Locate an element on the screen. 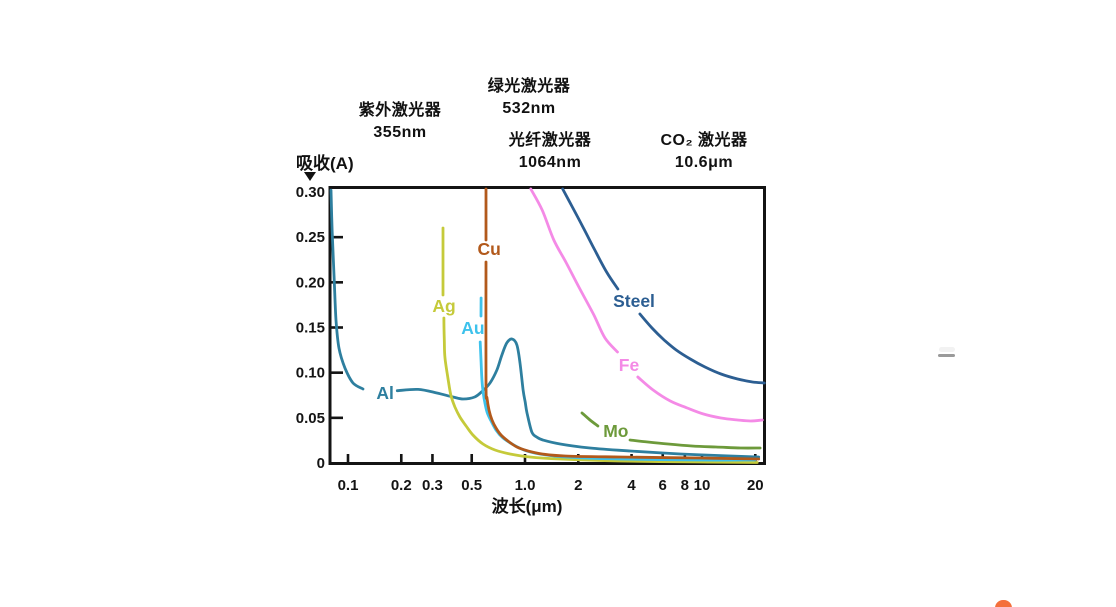 This screenshot has height=607, width=1116. x-tick-label: 0.2 is located at coordinates (401, 485).